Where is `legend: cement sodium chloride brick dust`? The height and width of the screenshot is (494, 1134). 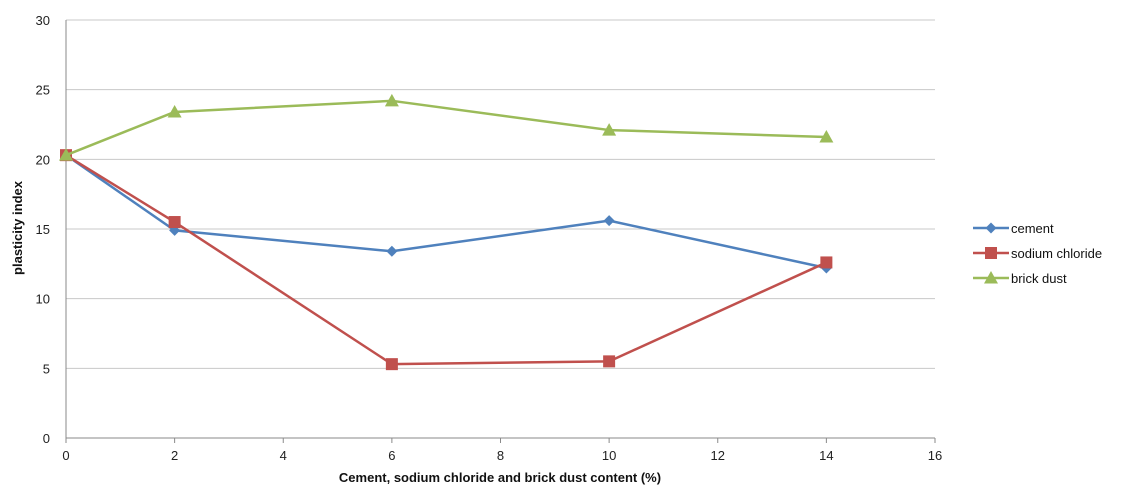
legend: cement sodium chloride brick dust is located at coordinates (1037, 253).